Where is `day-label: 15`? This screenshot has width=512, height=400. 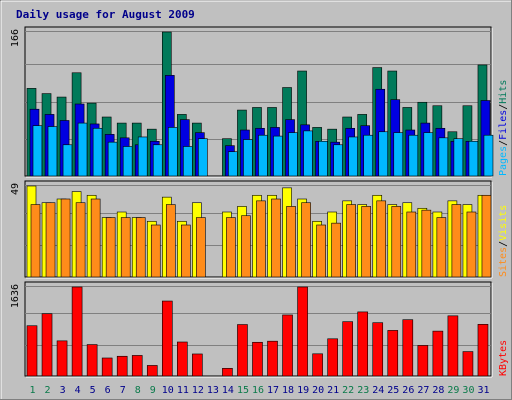 day-label: 15 is located at coordinates (243, 390).